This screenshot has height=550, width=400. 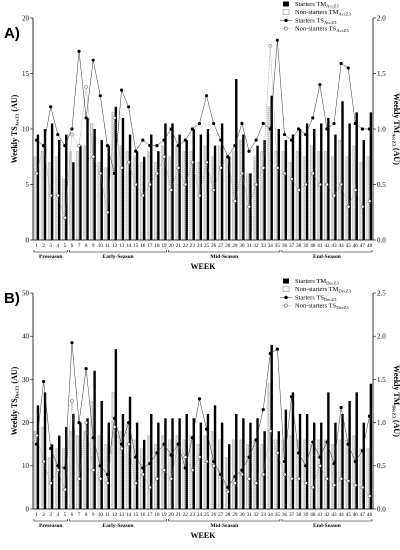 What do you see at coordinates (26, 423) in the screenshot?
I see `y-tick-label-left: 20` at bounding box center [26, 423].